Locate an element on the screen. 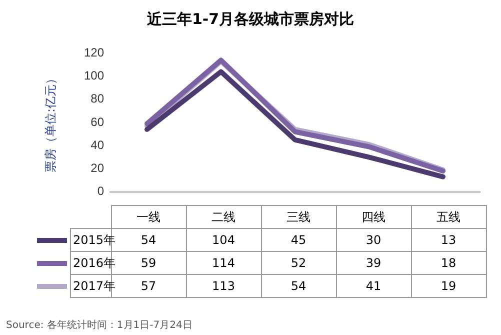  chart-title: 近三年1-7月各级城市票房对比 is located at coordinates (251, 19).